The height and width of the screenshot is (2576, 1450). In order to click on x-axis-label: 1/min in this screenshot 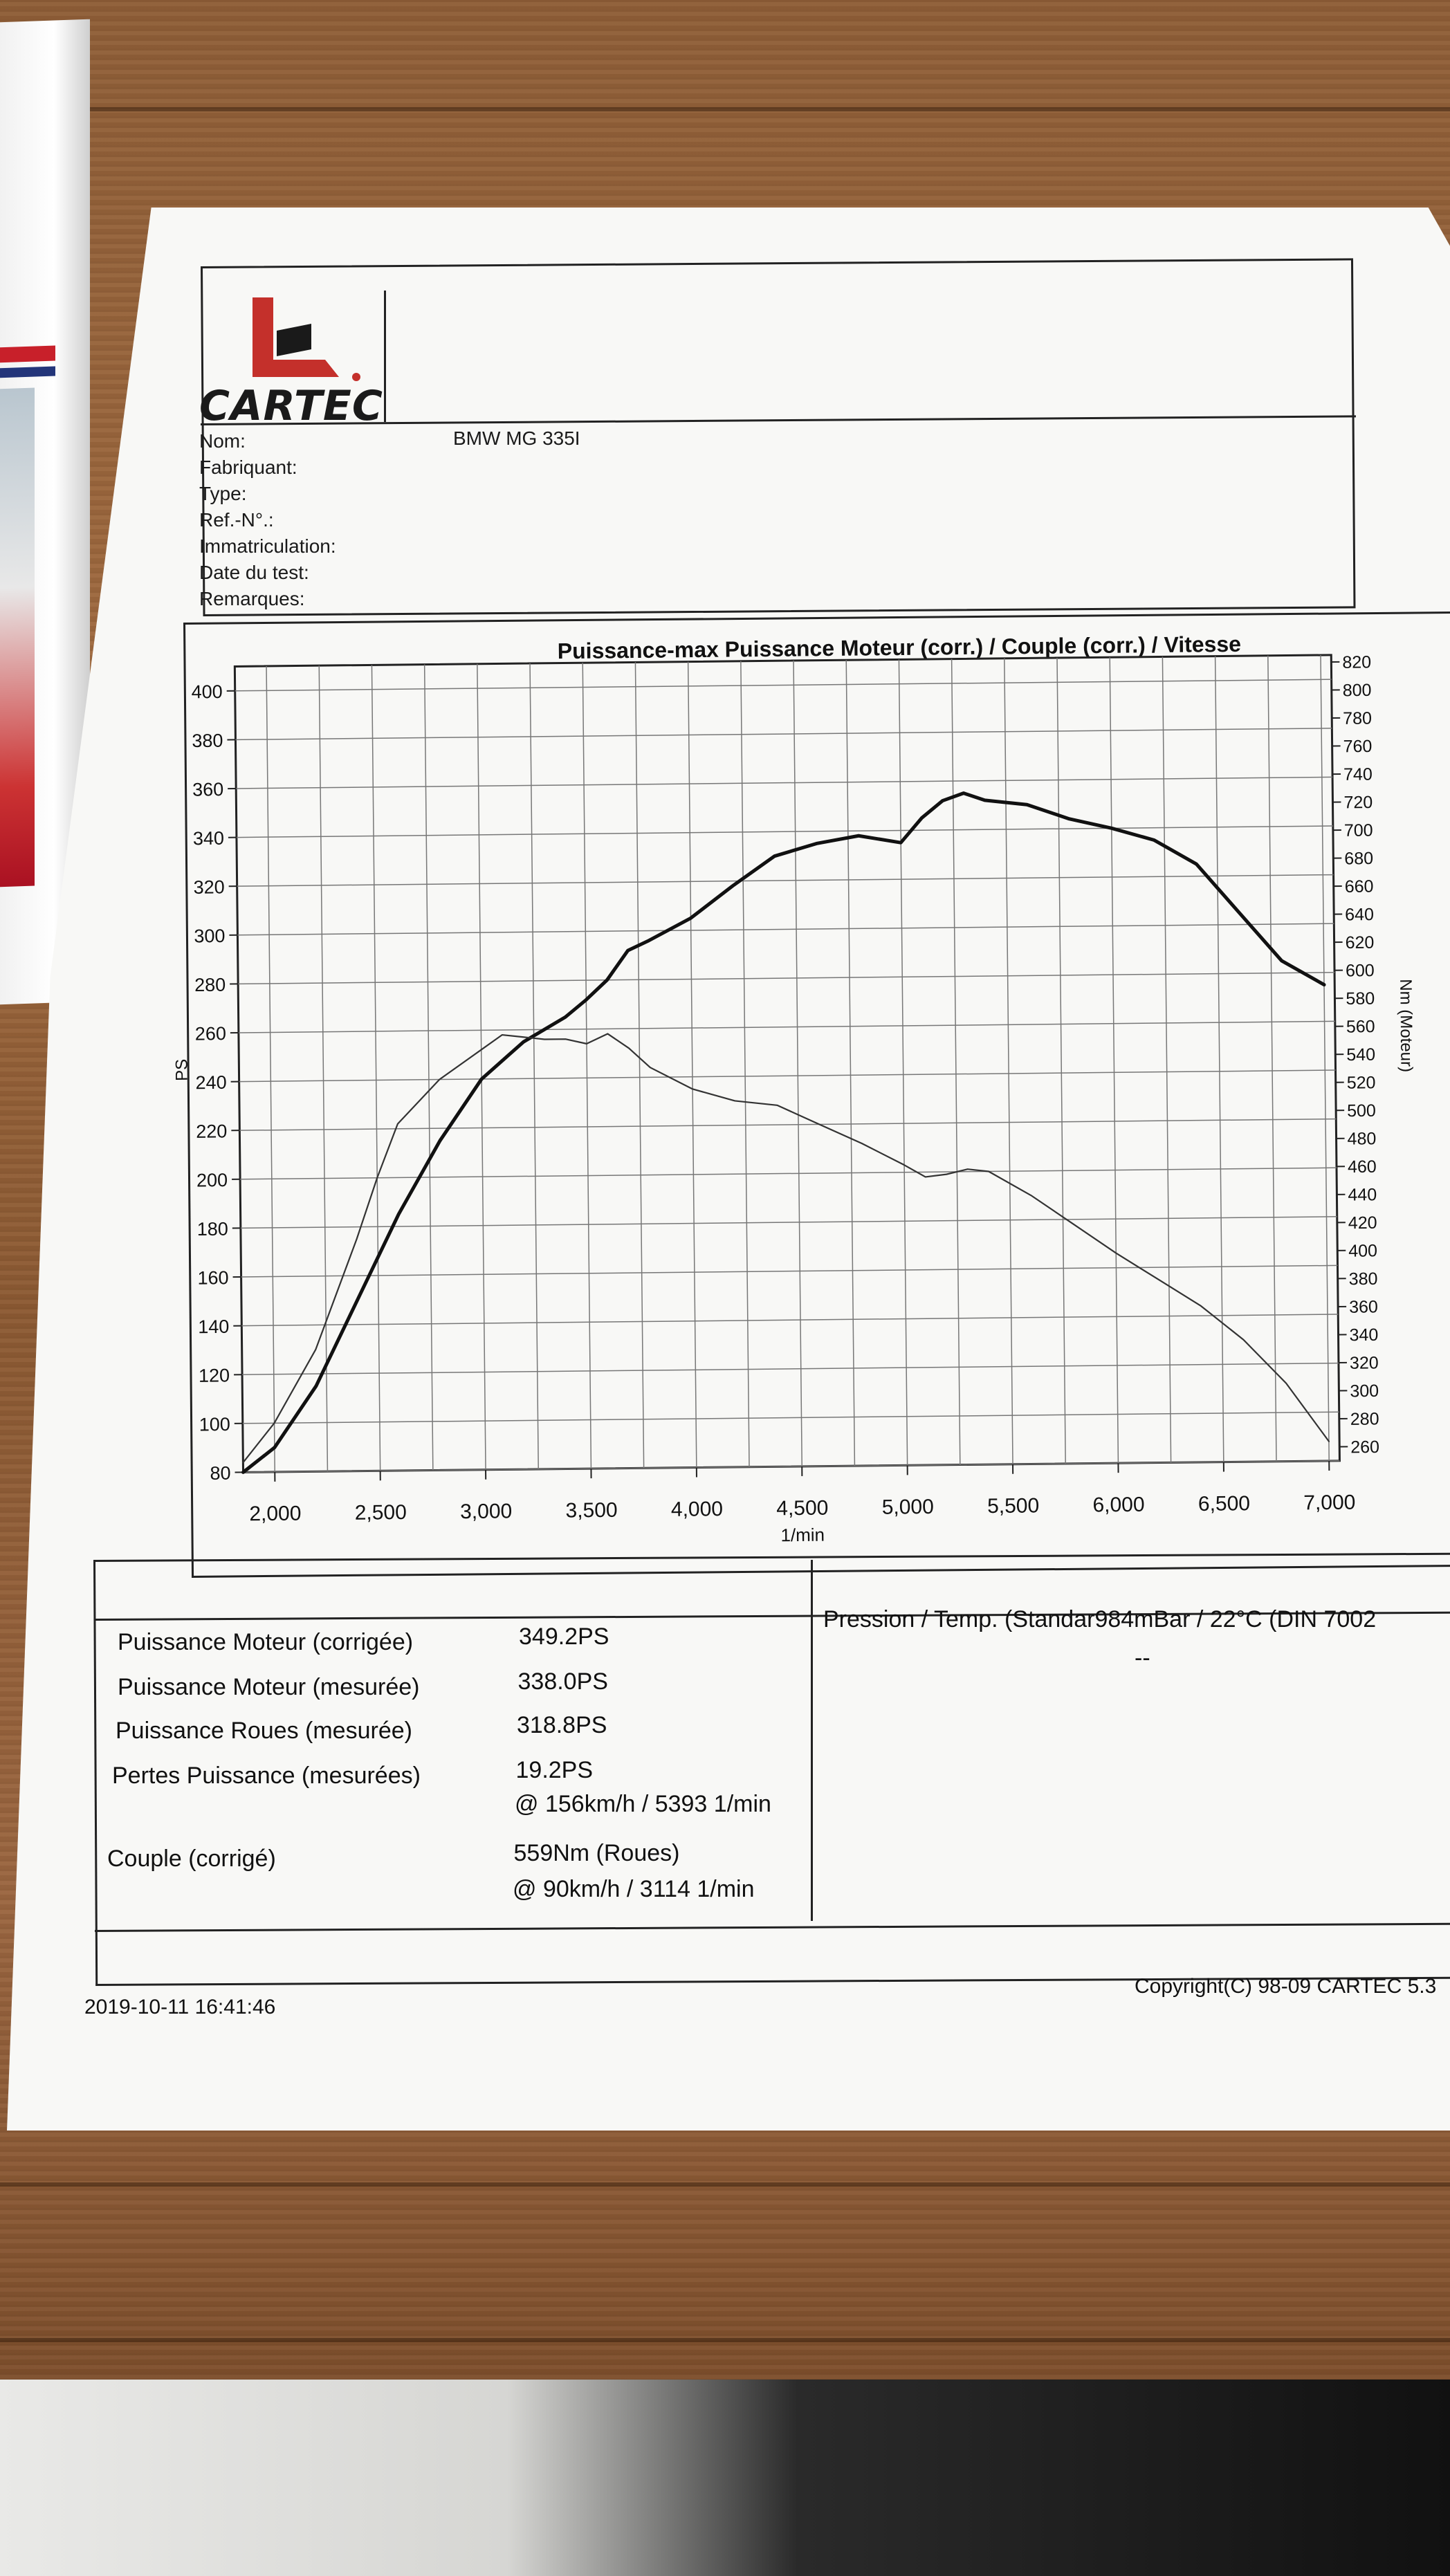, I will do `click(802, 1535)`.